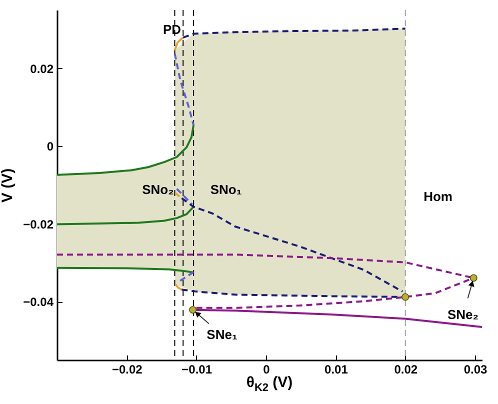 This screenshot has height=404, width=498. I want to click on x-tick-label: 0.01, so click(336, 369).